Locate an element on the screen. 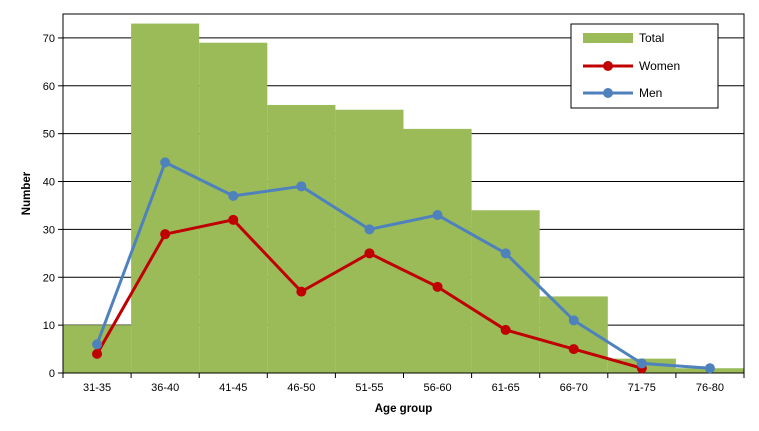 The height and width of the screenshot is (431, 759). x-tick-label: 61-65 is located at coordinates (506, 388).